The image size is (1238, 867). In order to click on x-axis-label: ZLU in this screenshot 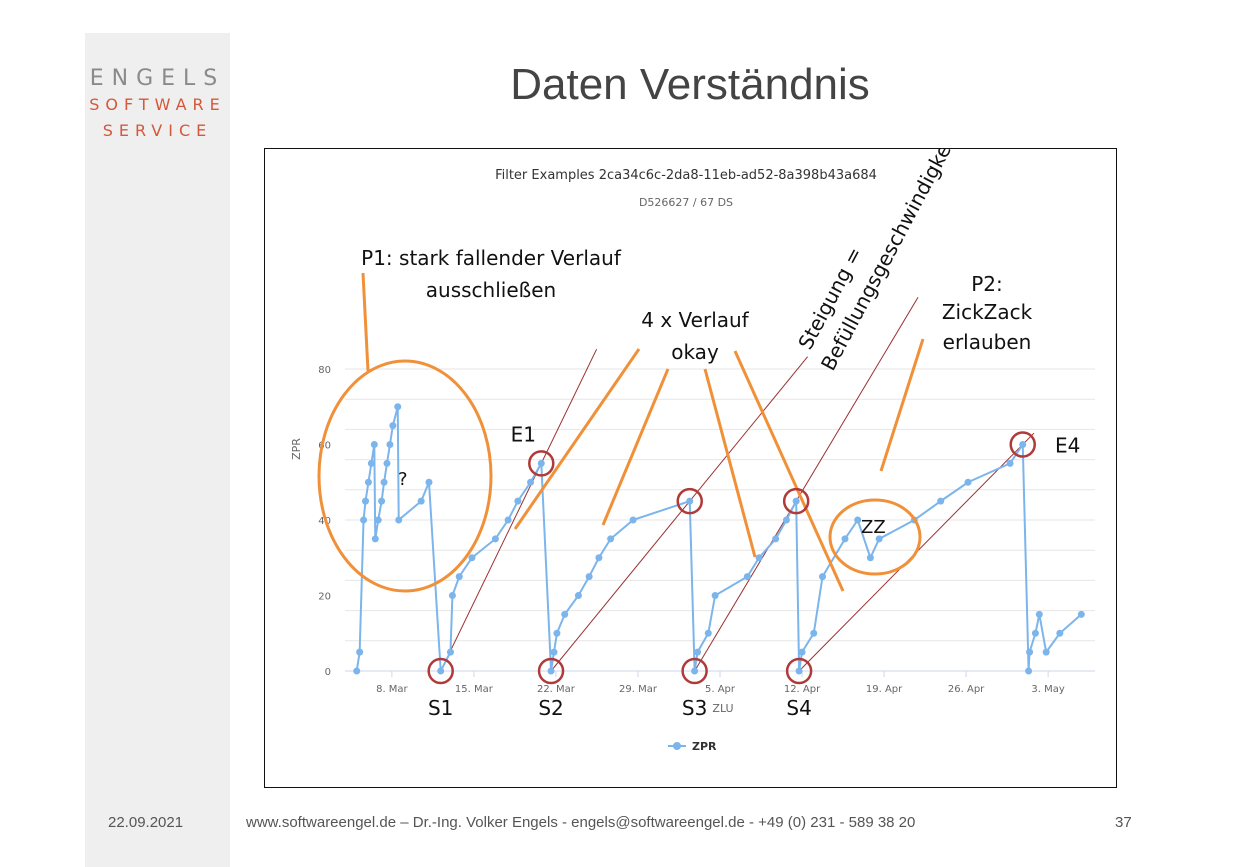, I will do `click(722, 708)`.